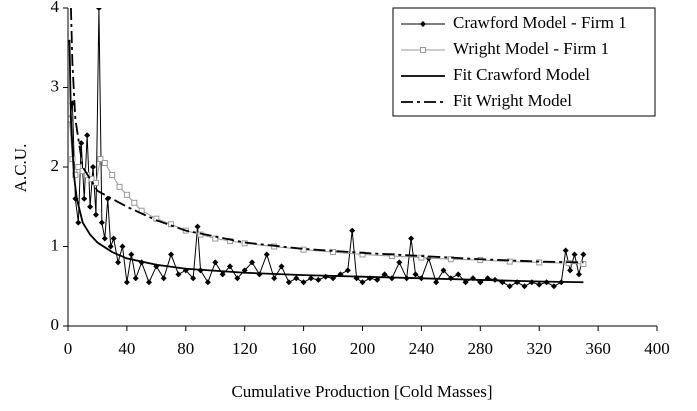 The width and height of the screenshot is (697, 411). Describe the element at coordinates (55, 8) in the screenshot. I see `y-tick-label: 4` at that location.